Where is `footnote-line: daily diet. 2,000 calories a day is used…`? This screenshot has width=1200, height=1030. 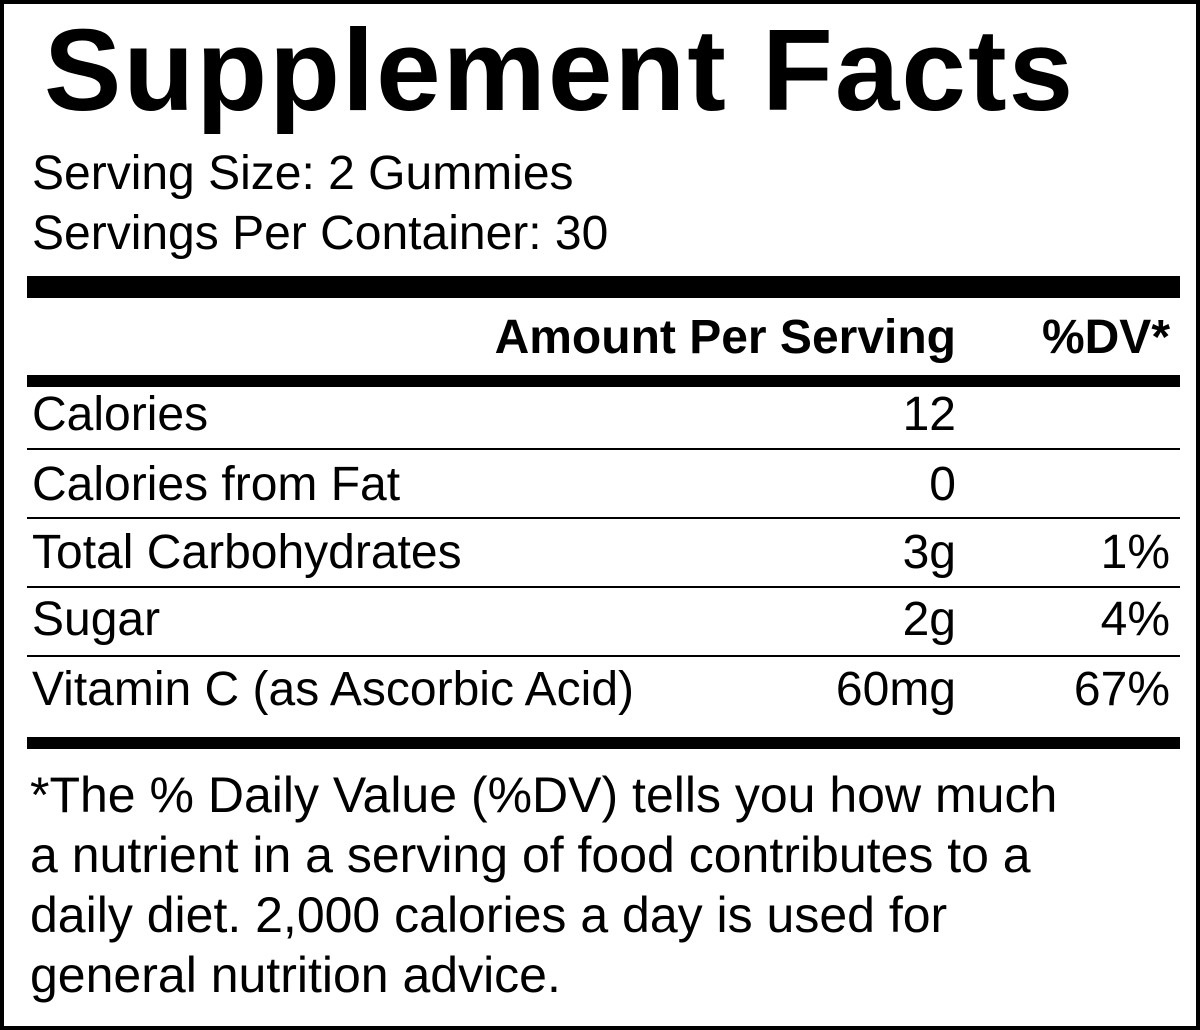
footnote-line: daily diet. 2,000 calories a day is used… is located at coordinates (489, 915).